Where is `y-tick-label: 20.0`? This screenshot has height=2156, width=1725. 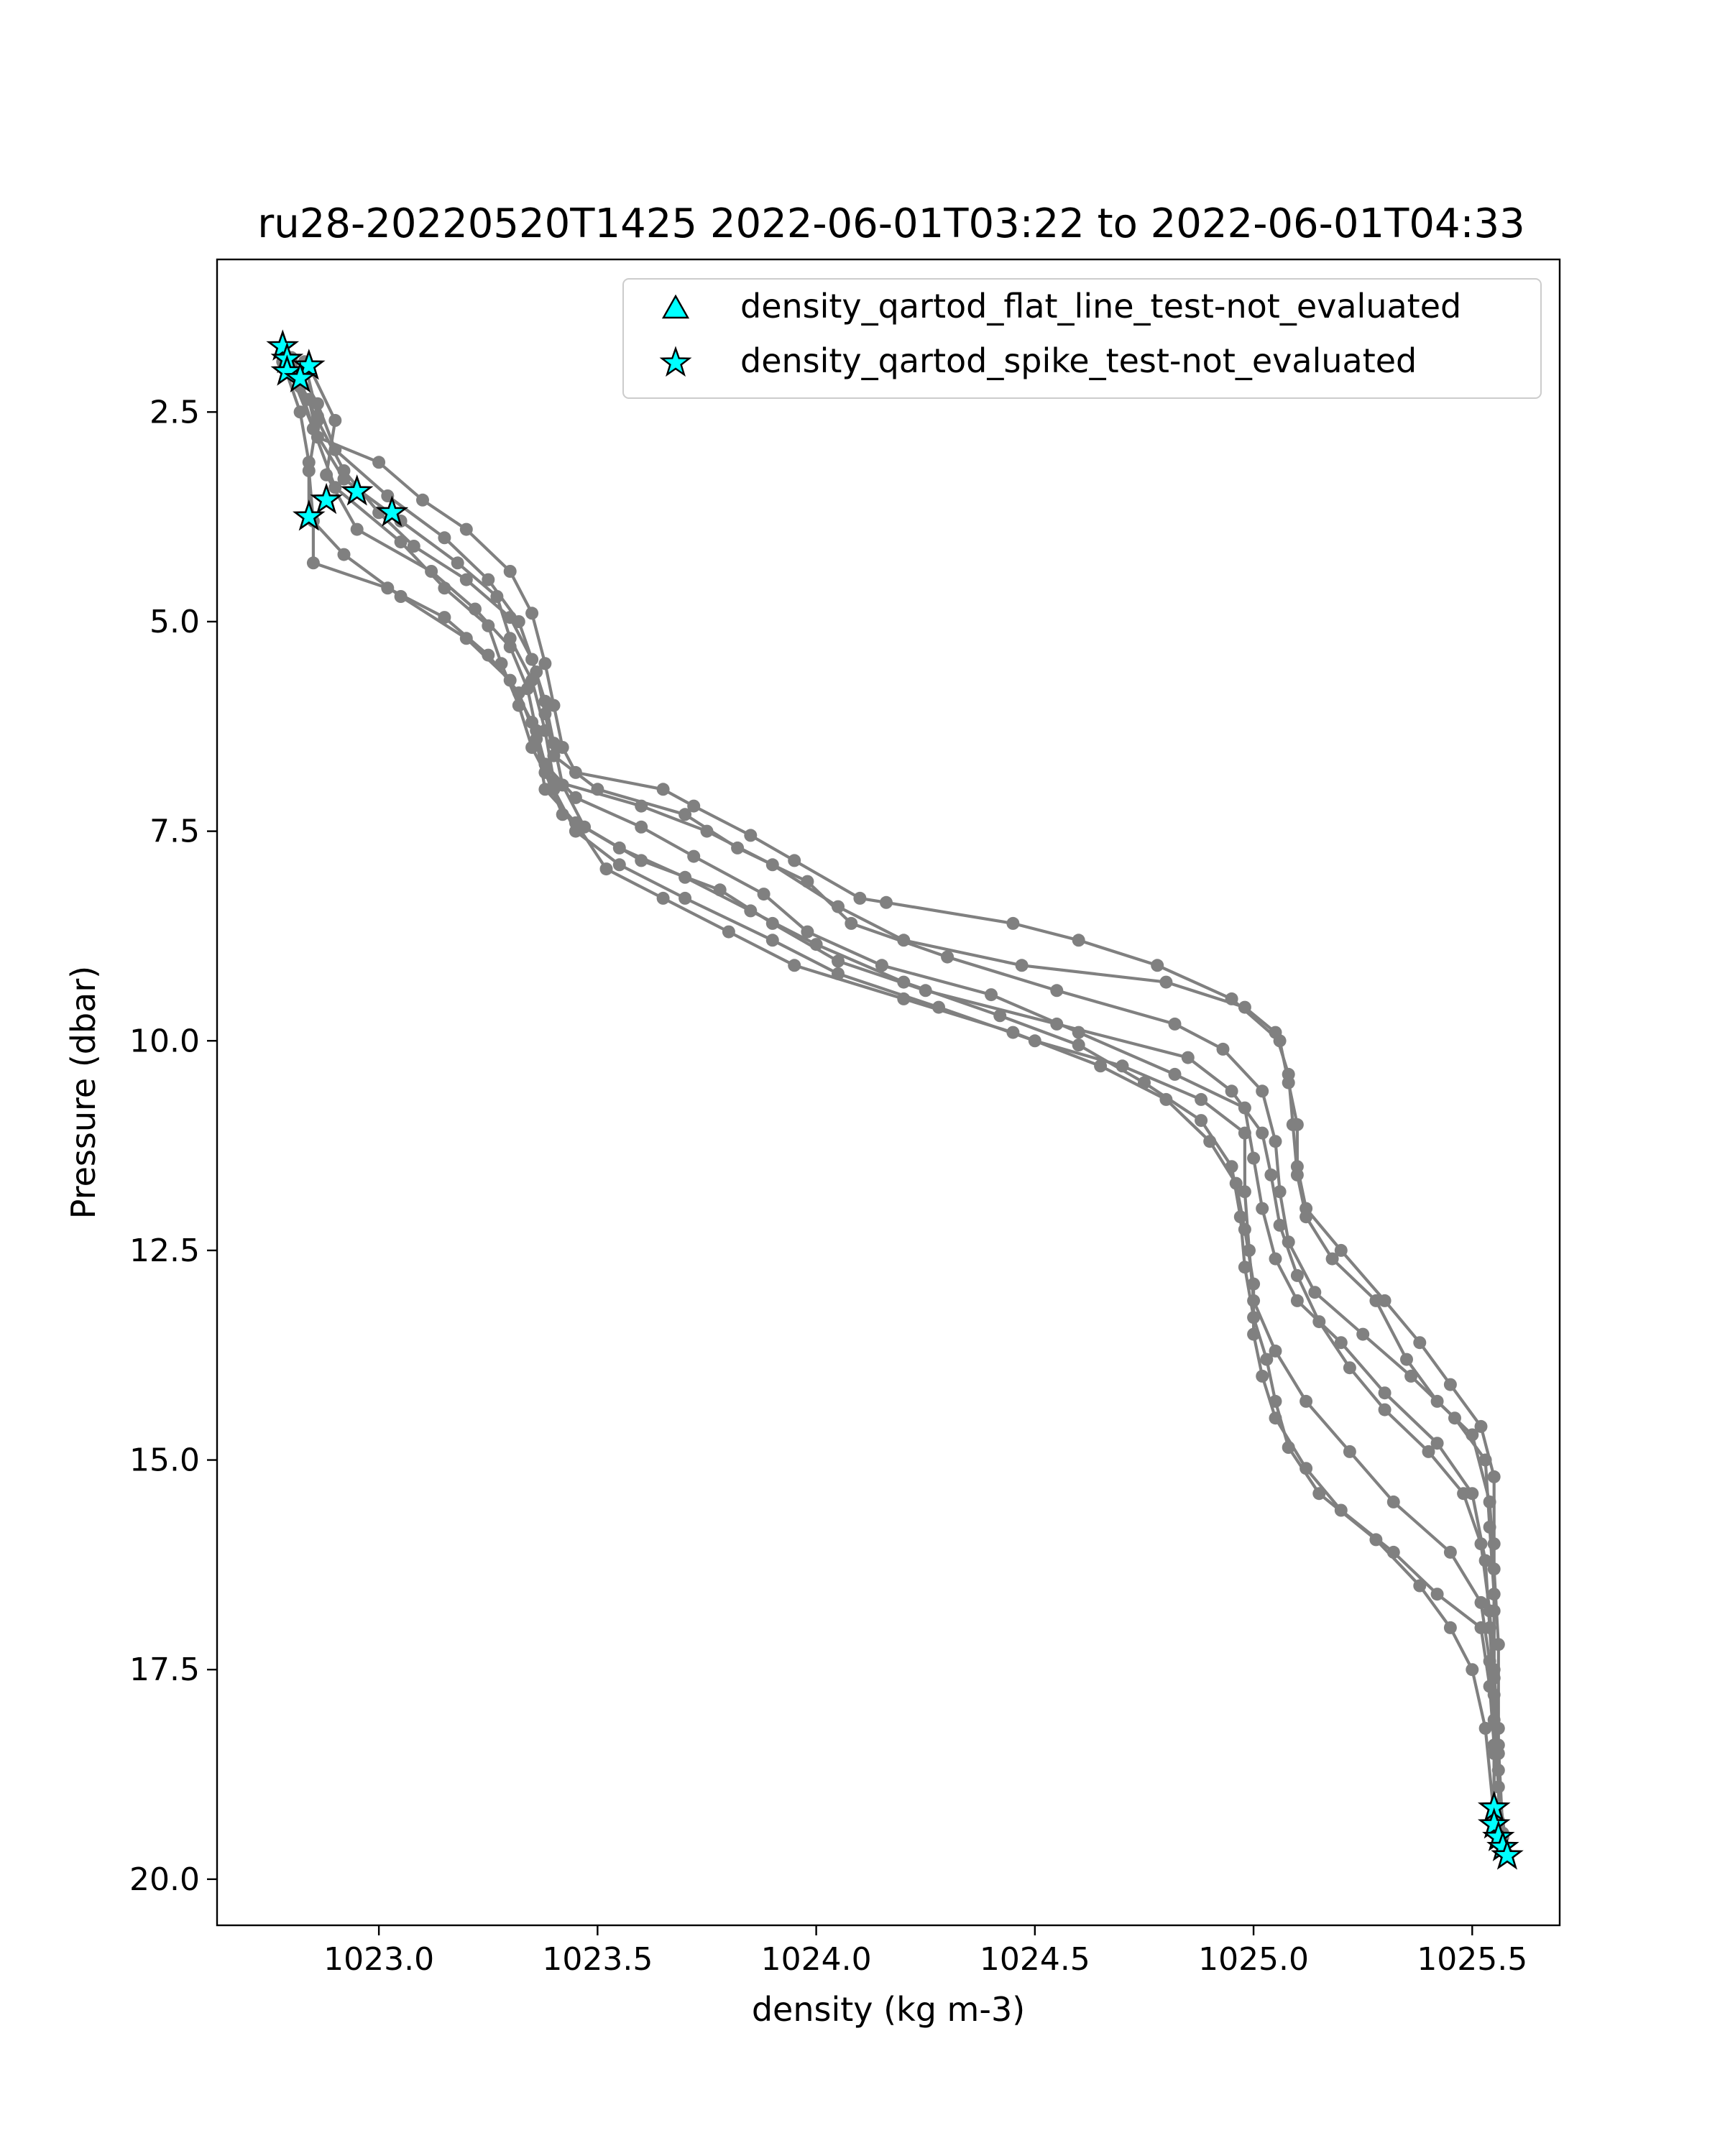 y-tick-label: 20.0 is located at coordinates (164, 1879).